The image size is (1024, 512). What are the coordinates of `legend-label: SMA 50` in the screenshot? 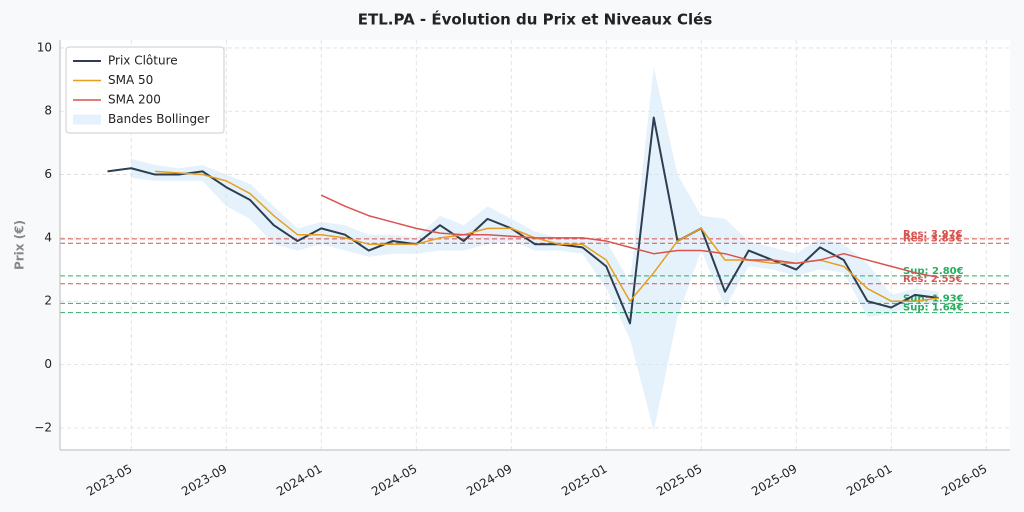 It's located at (130, 80).